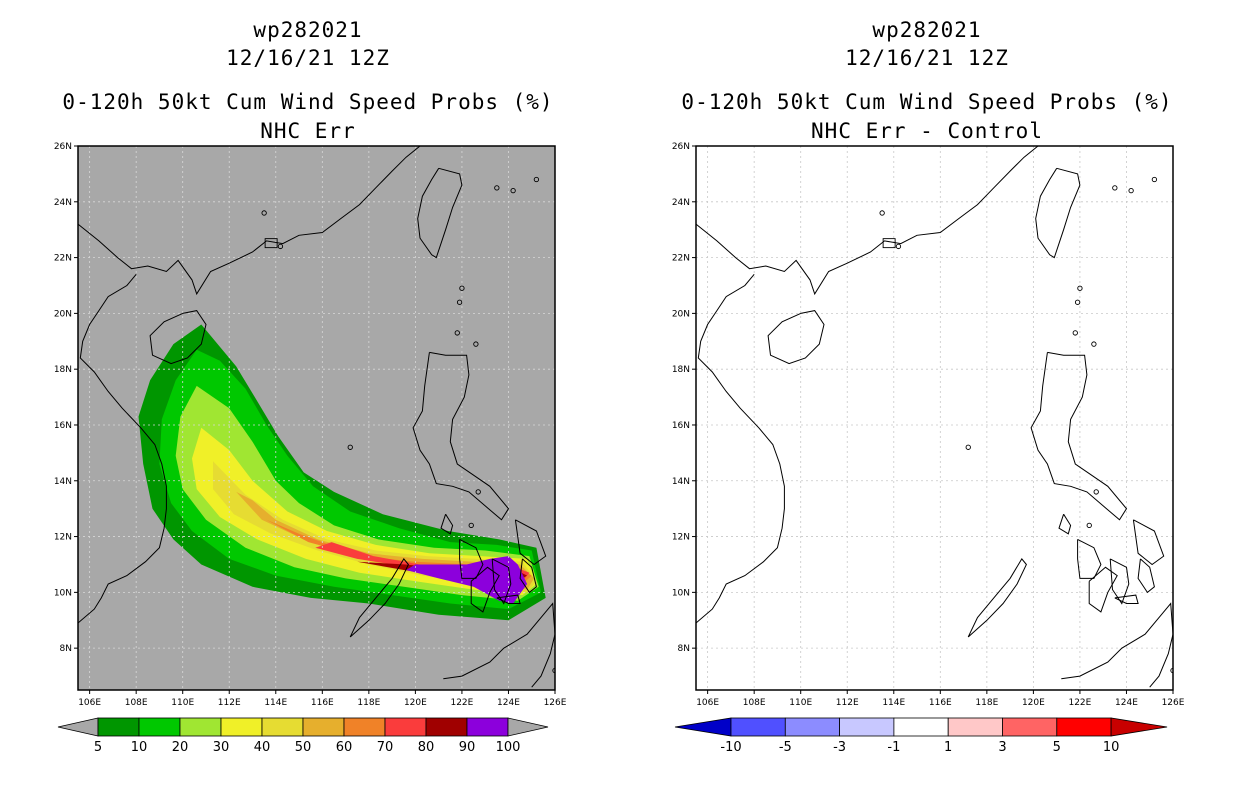  I want to click on product-title: 0-120h 50kt Cum Wind Speed Probs (%), so click(927, 102).